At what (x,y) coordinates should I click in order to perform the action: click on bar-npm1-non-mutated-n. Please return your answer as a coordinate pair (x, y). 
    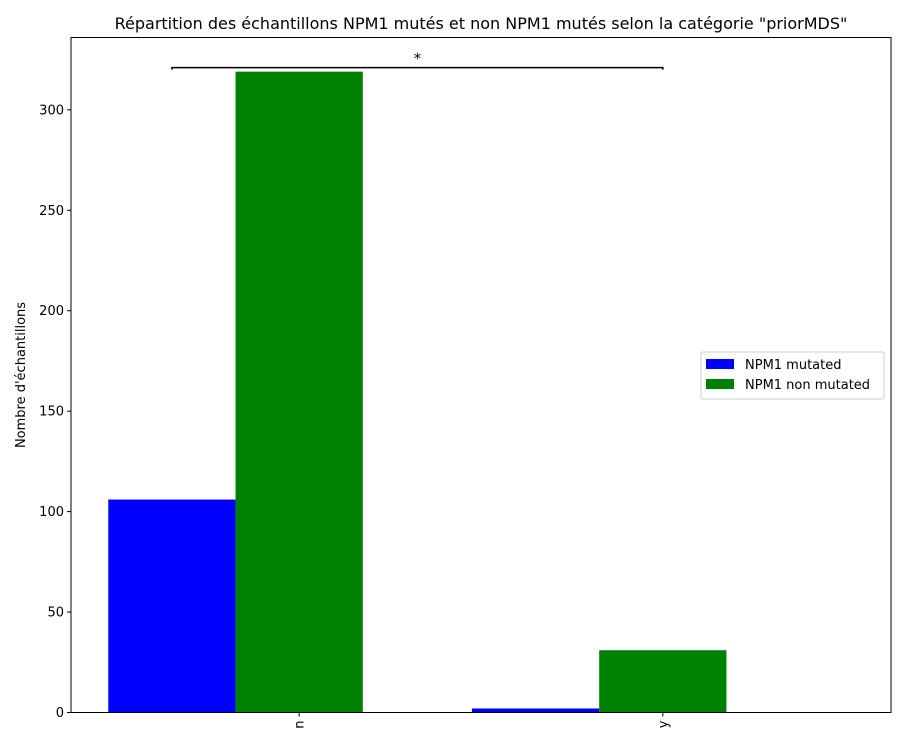
    Looking at the image, I should click on (299, 392).